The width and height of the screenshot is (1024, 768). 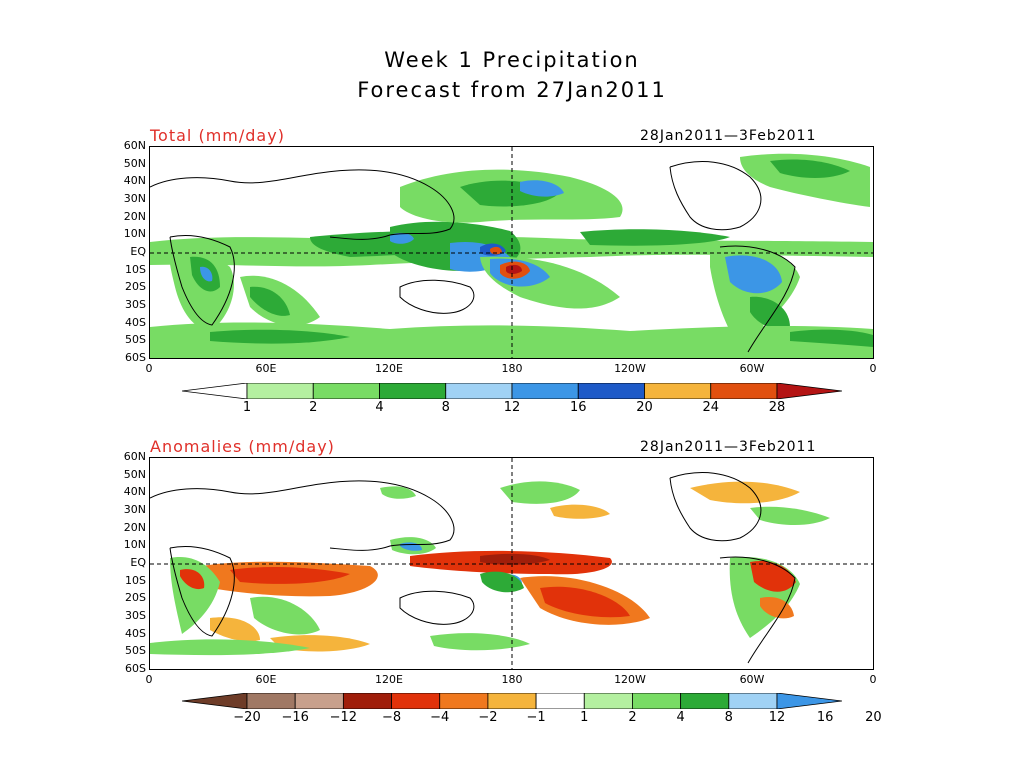 I want to click on colorbar-tick-label: 28, so click(x=777, y=407).